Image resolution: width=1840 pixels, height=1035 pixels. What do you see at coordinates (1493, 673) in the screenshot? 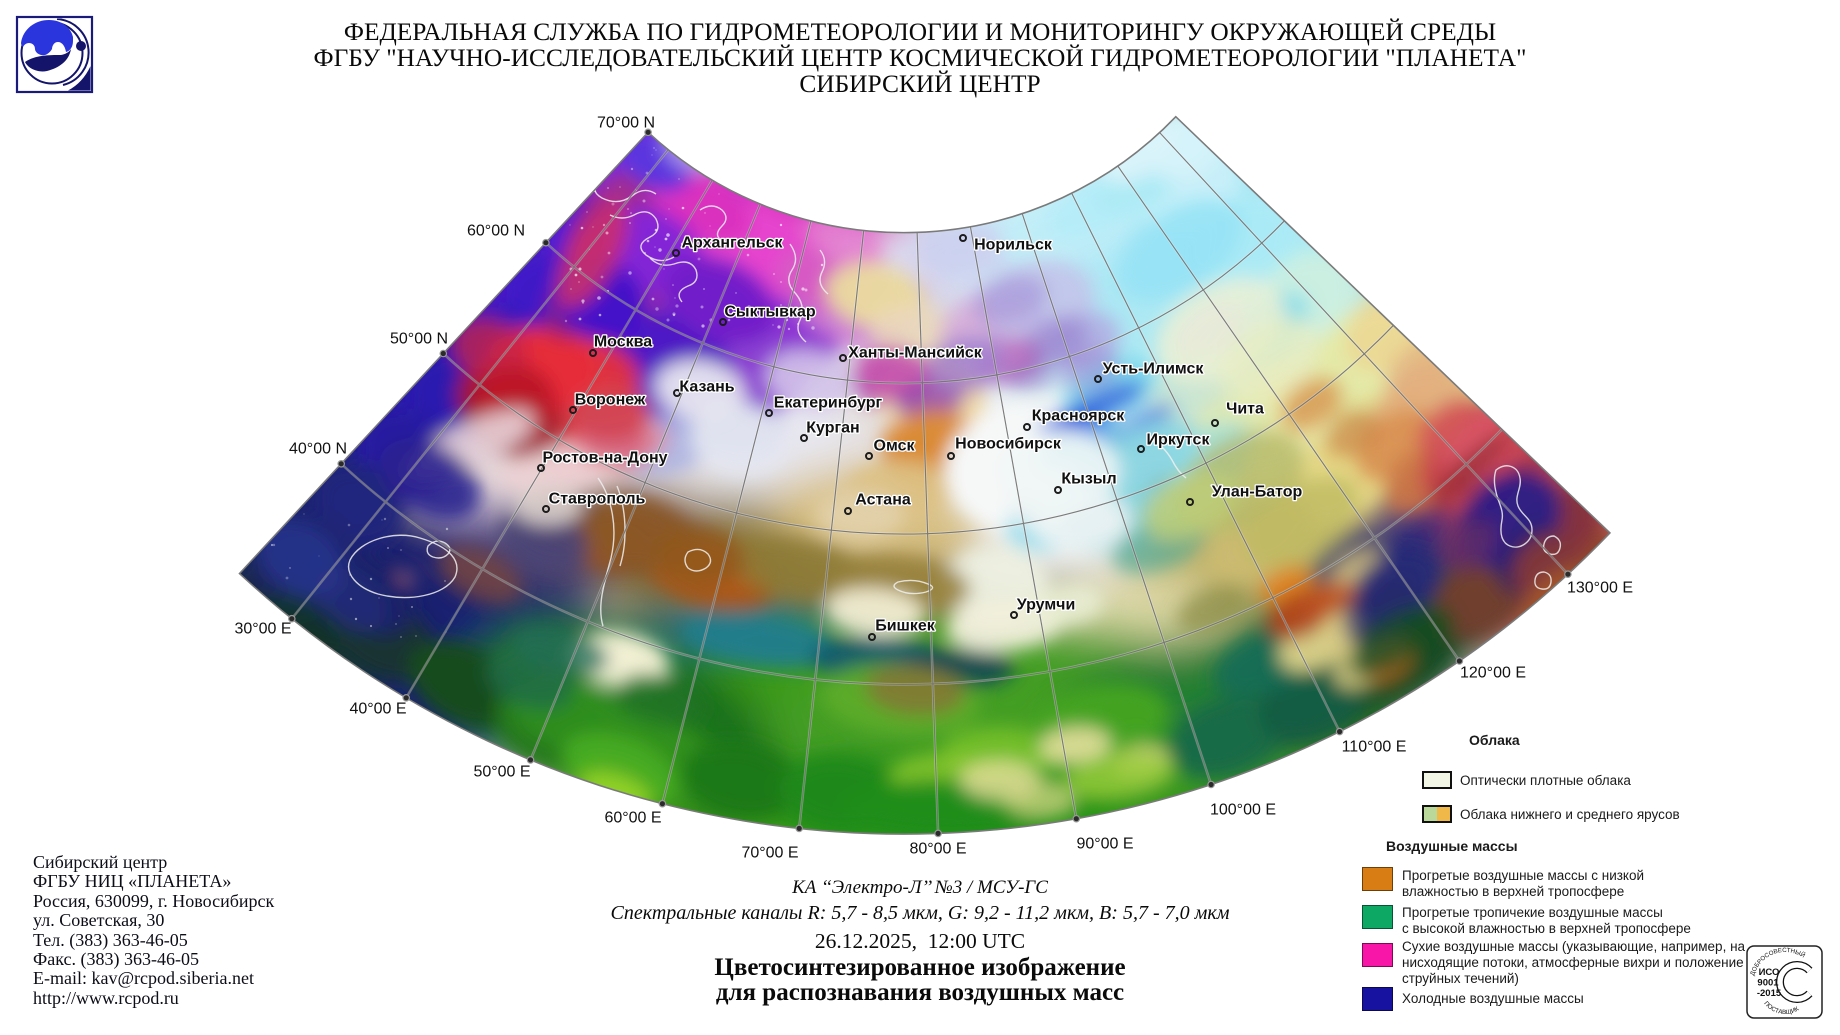
I see `svg-text: 120°00 E` at bounding box center [1493, 673].